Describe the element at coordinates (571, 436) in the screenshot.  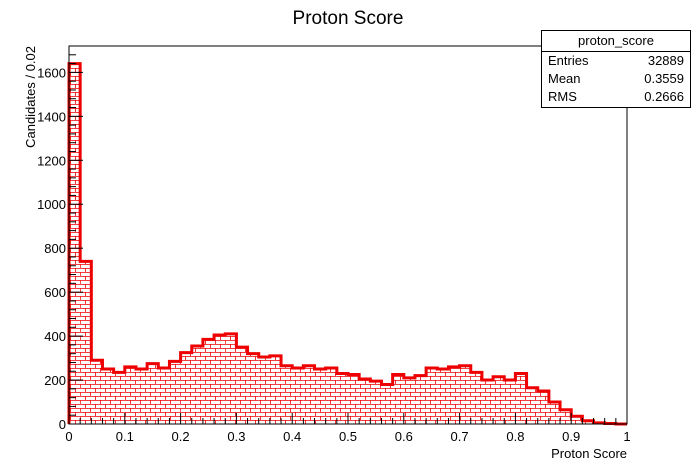
I see `x-tick-label: 0.9` at that location.